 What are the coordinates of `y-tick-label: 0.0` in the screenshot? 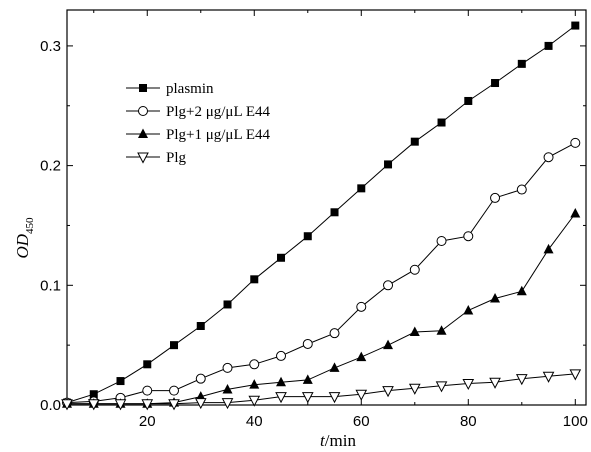 It's located at (50, 405).